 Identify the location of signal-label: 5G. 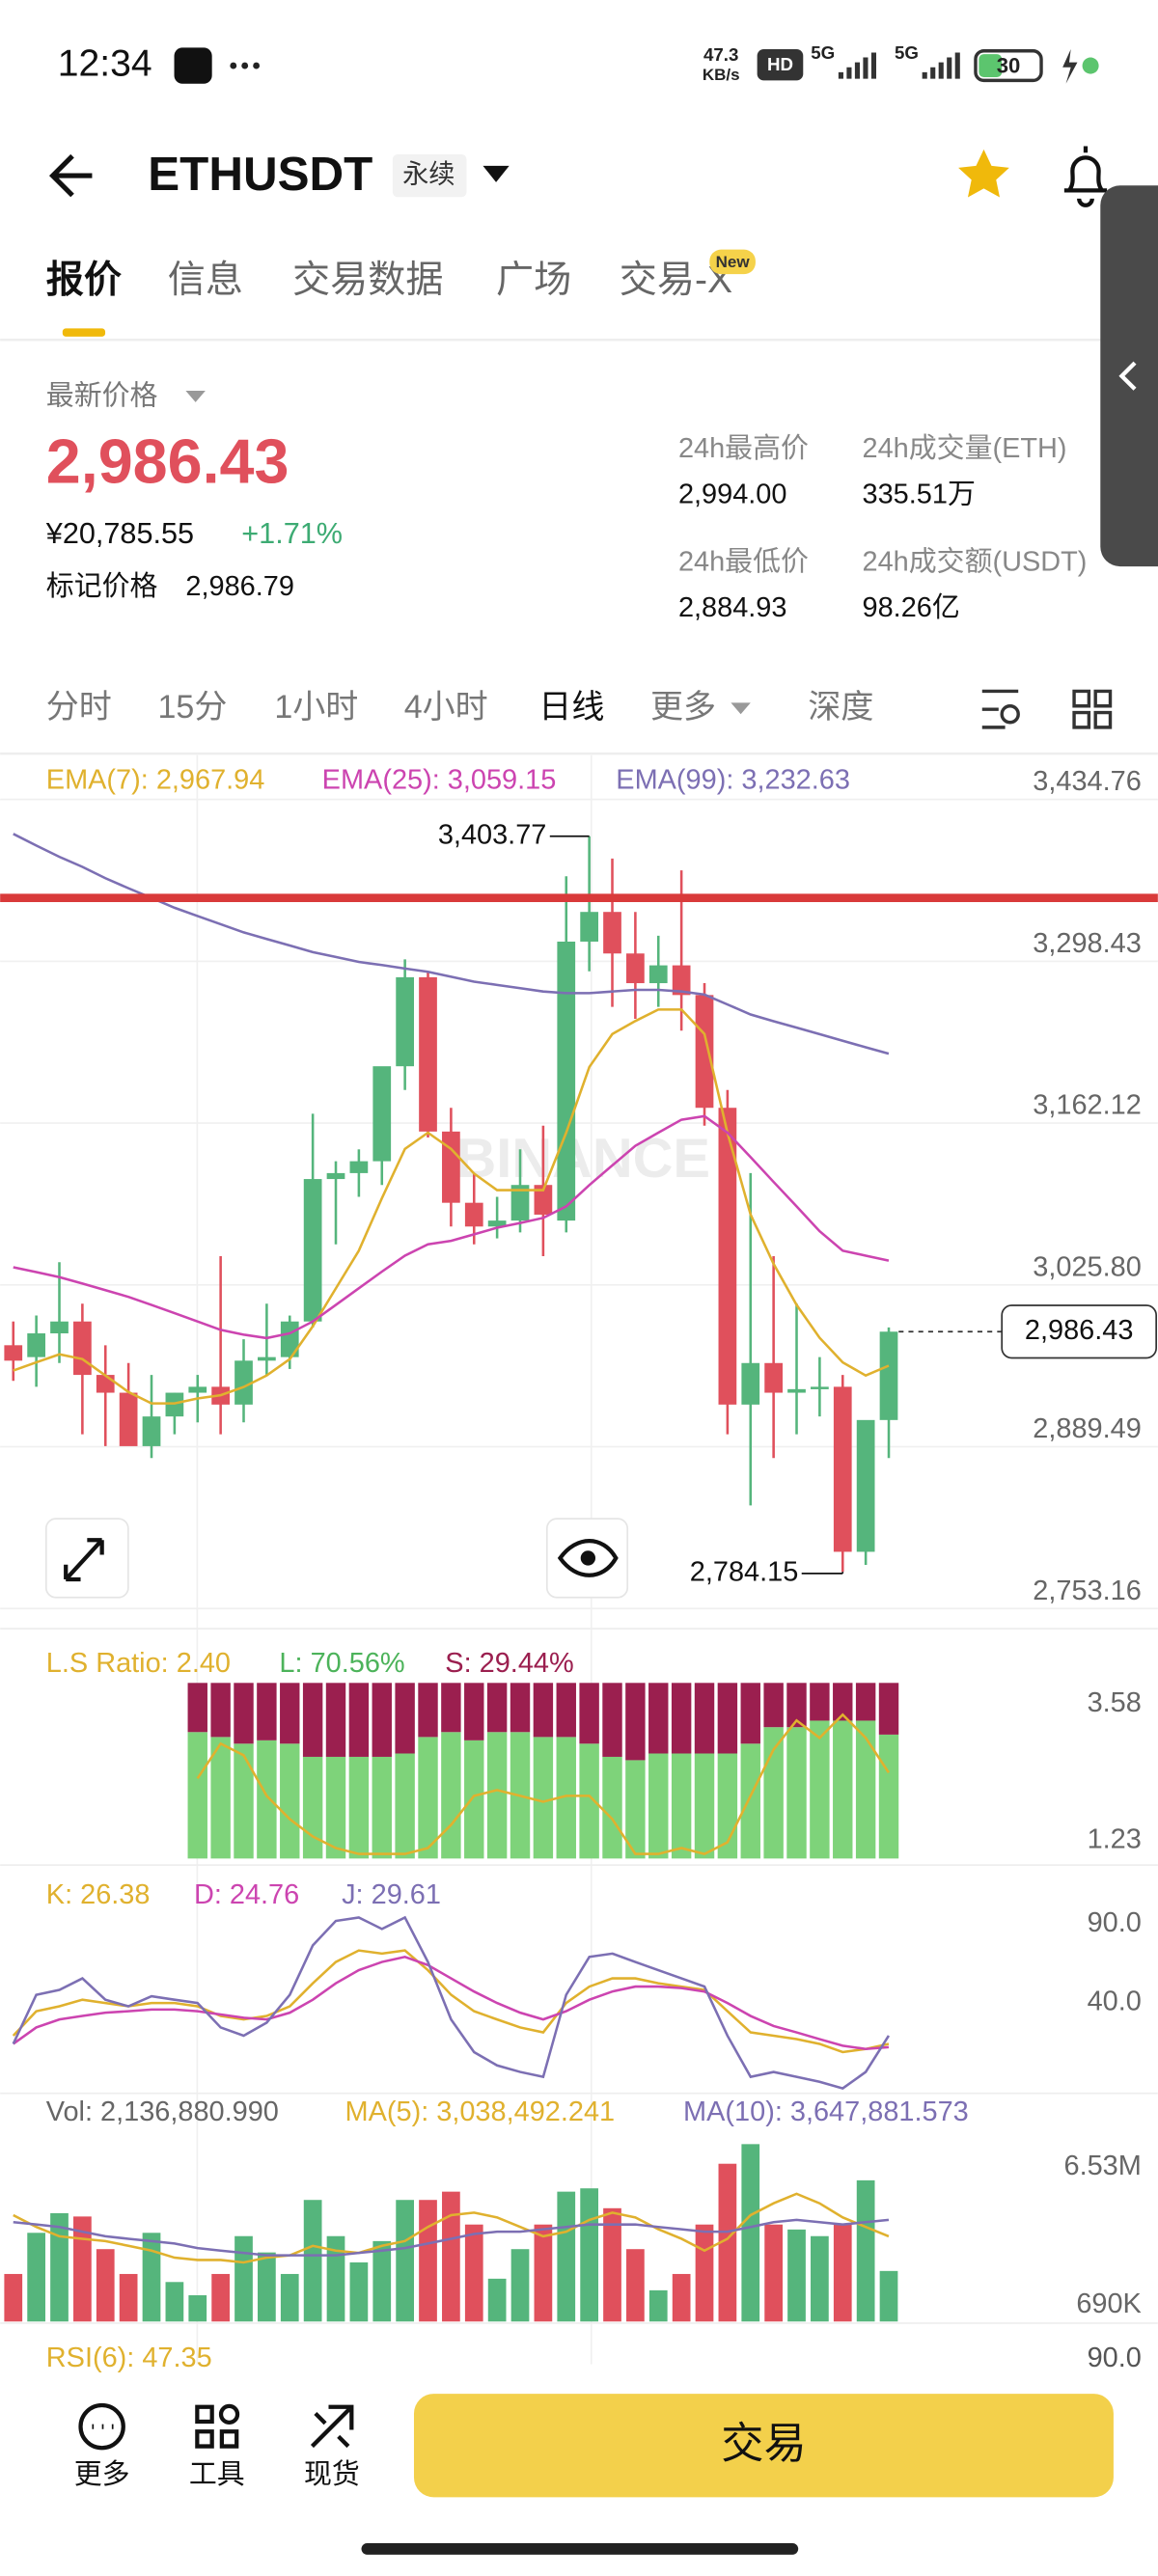
(823, 52).